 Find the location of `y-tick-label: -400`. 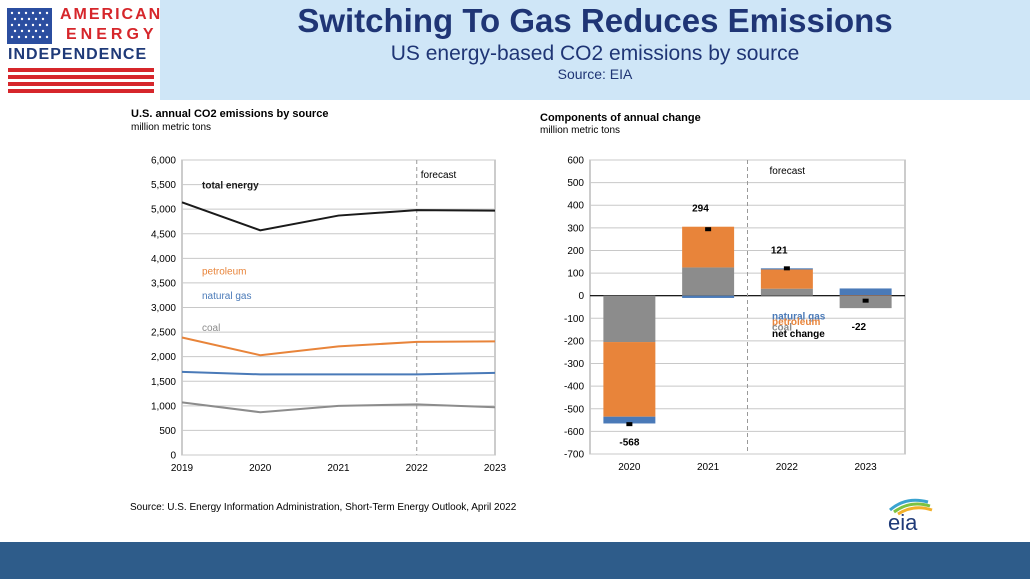

y-tick-label: -400 is located at coordinates (574, 387).